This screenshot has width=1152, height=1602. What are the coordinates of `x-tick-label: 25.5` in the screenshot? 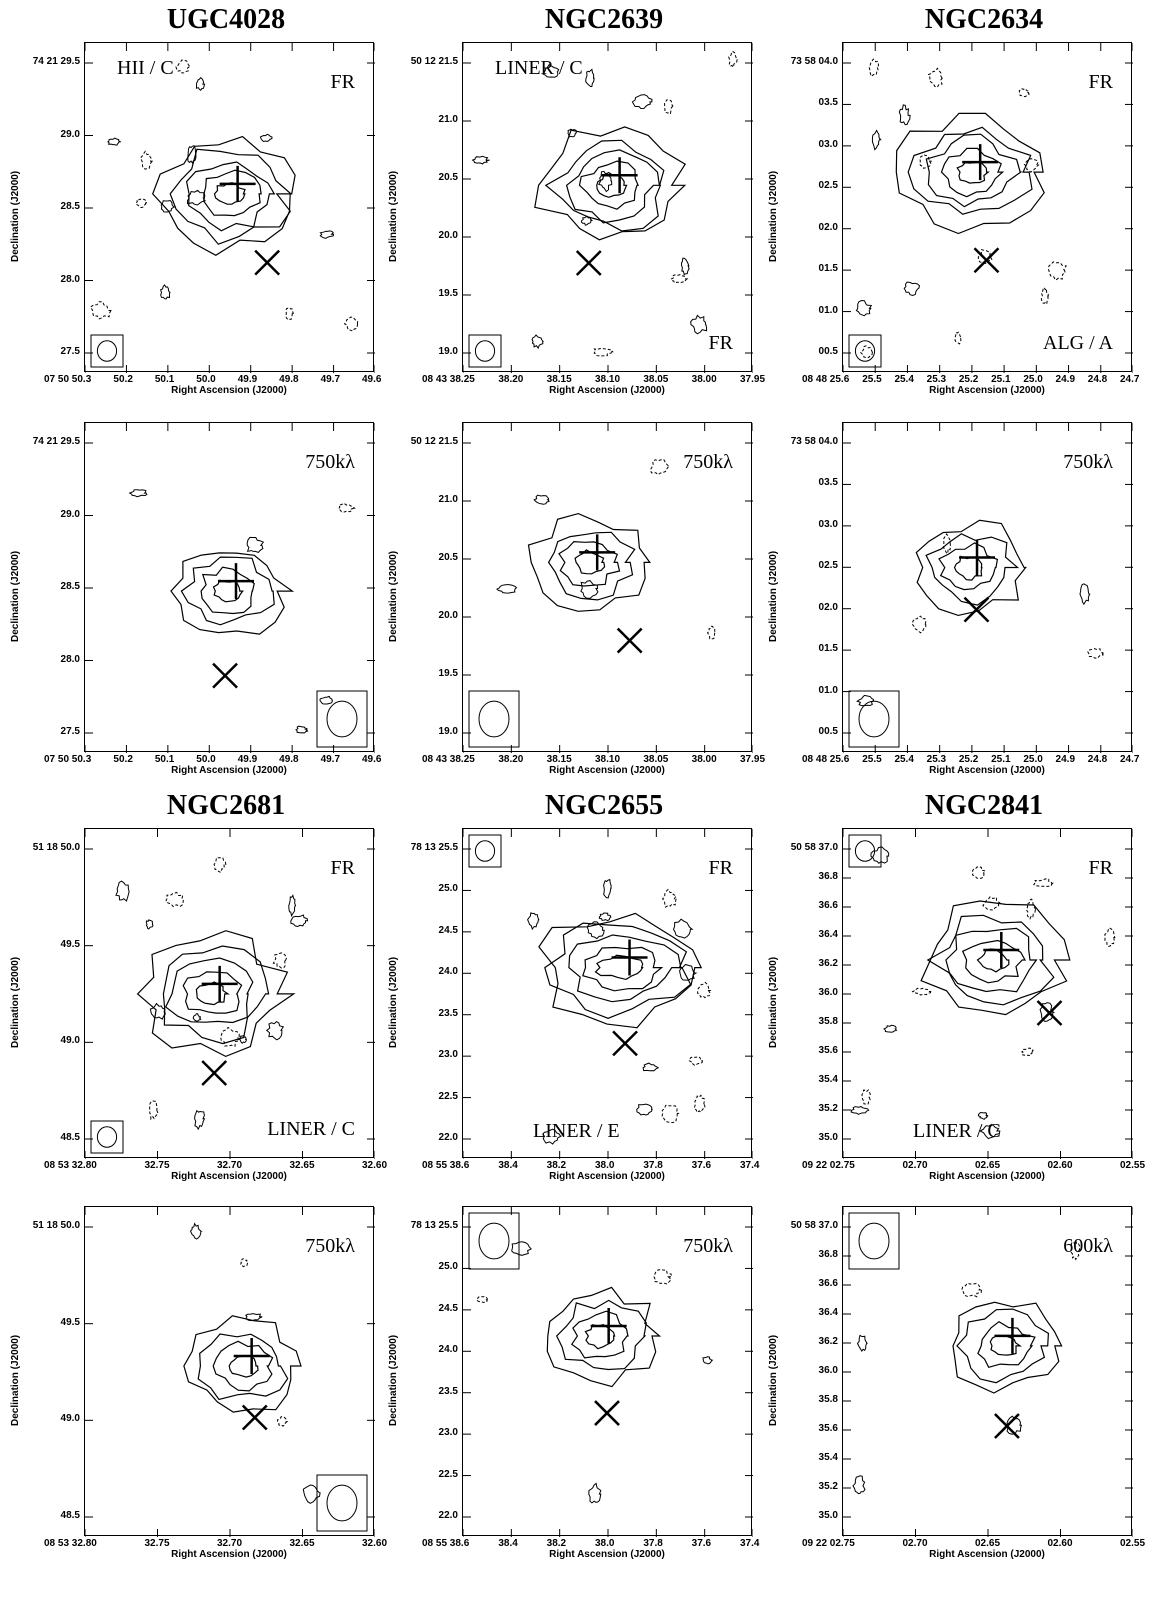 It's located at (872, 759).